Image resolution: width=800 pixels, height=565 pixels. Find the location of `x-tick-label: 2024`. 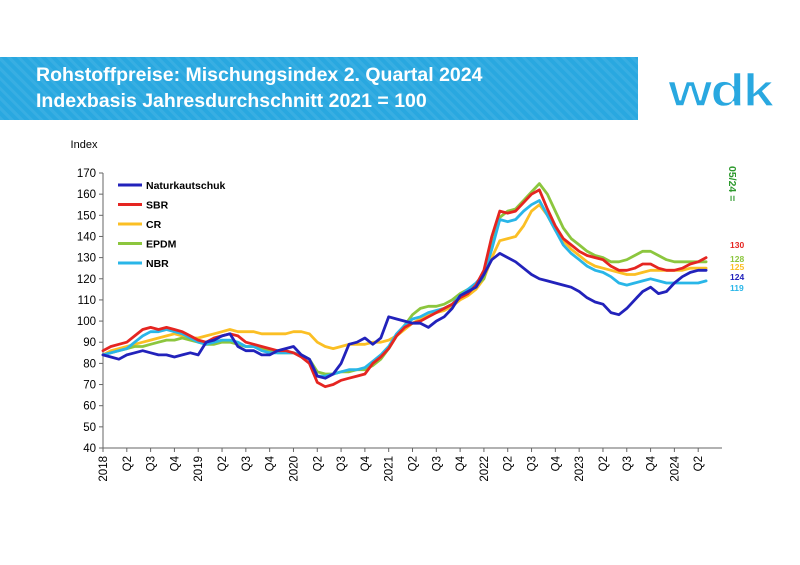

x-tick-label: 2024 is located at coordinates (675, 468).